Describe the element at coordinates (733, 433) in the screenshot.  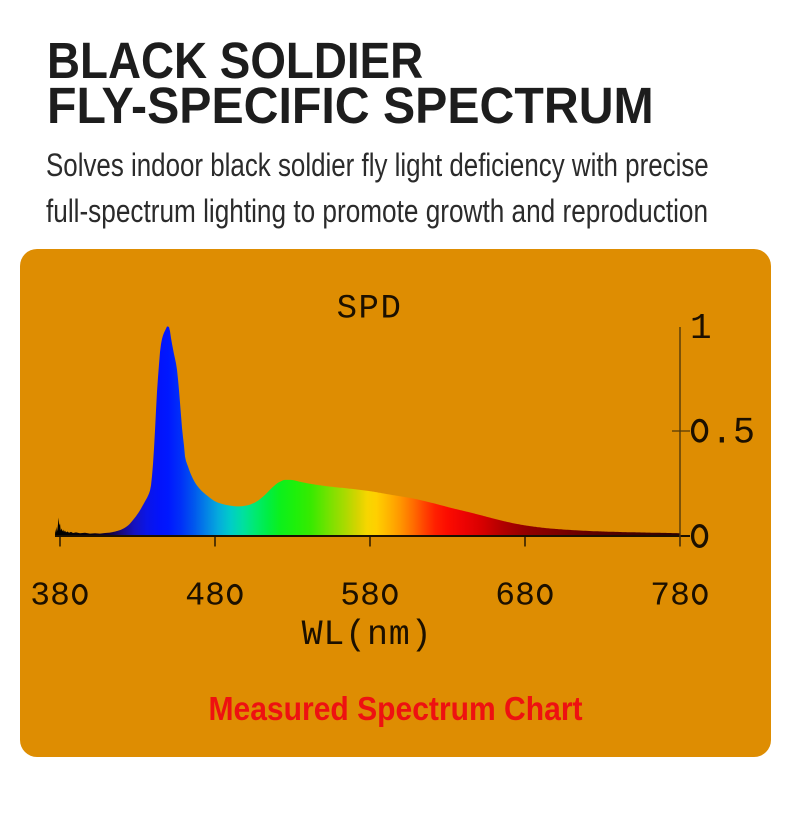
I see `svg-text: .5` at that location.